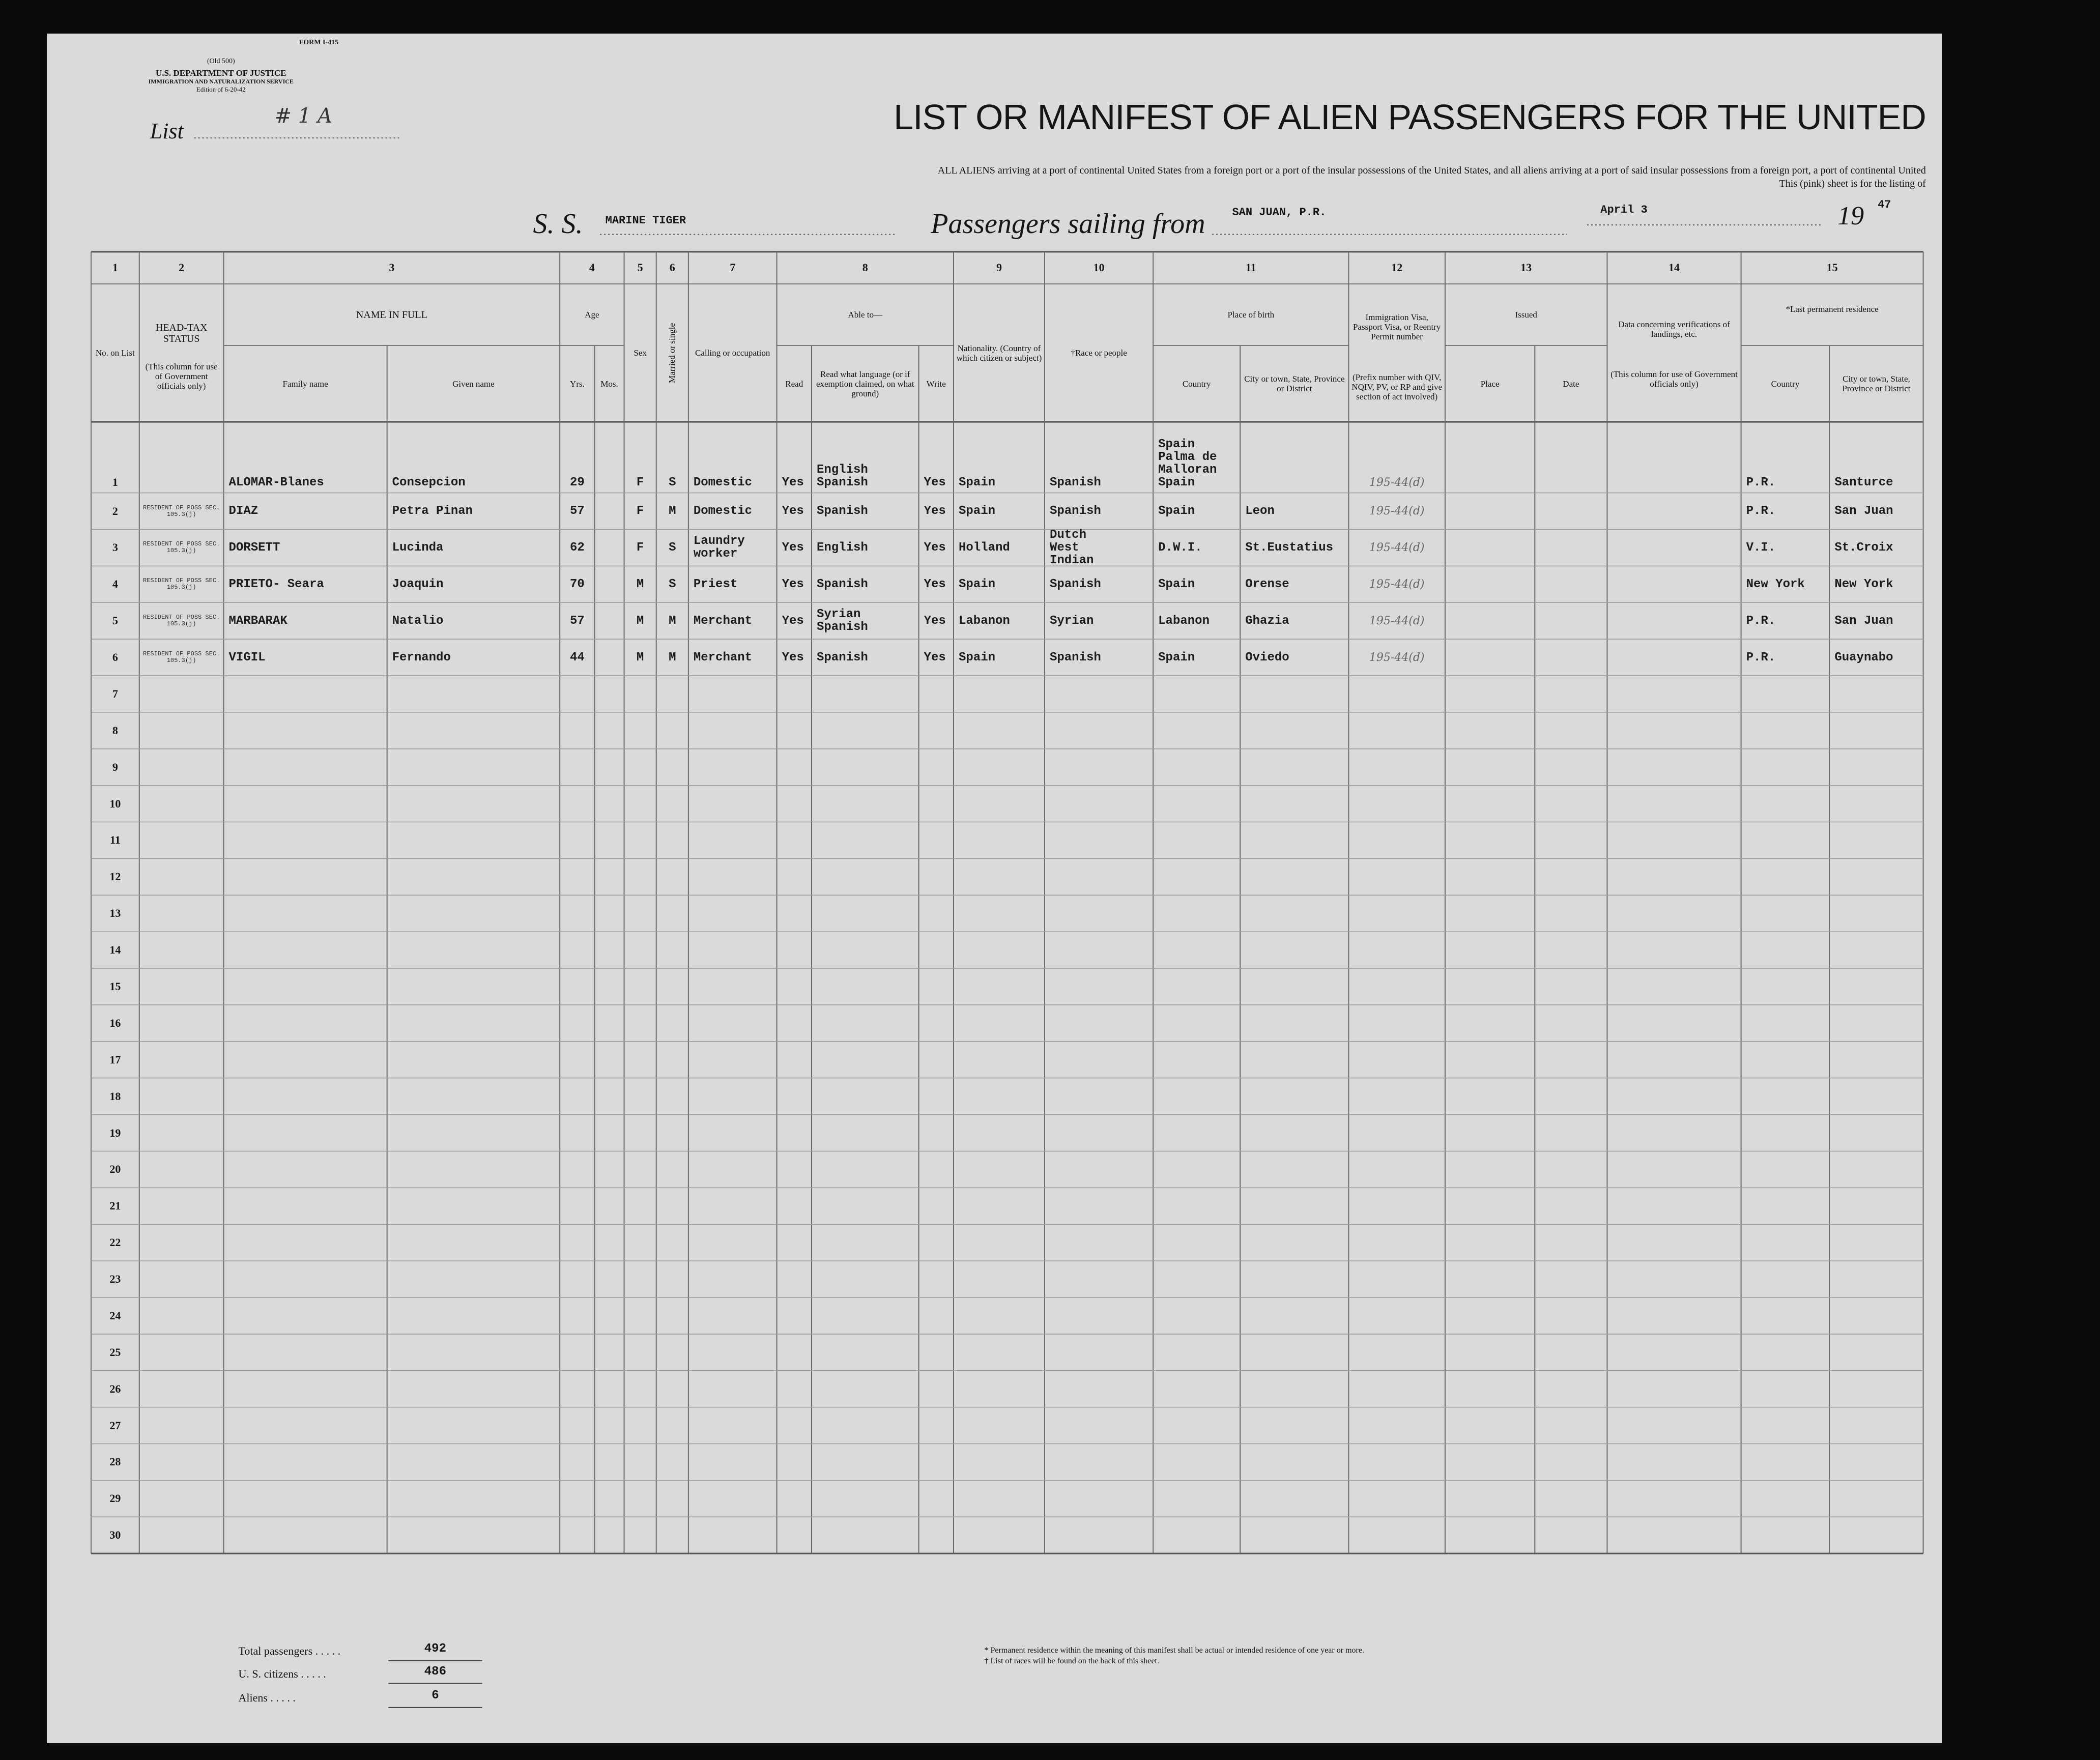 This screenshot has height=1760, width=2100. What do you see at coordinates (1184, 621) in the screenshot?
I see `cell-birth-country-text: Labanon` at bounding box center [1184, 621].